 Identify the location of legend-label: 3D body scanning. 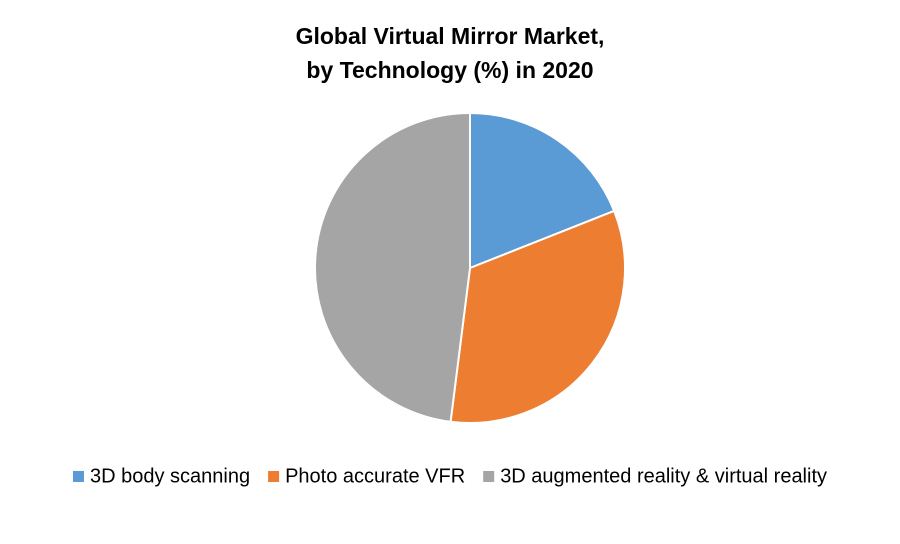
(170, 476).